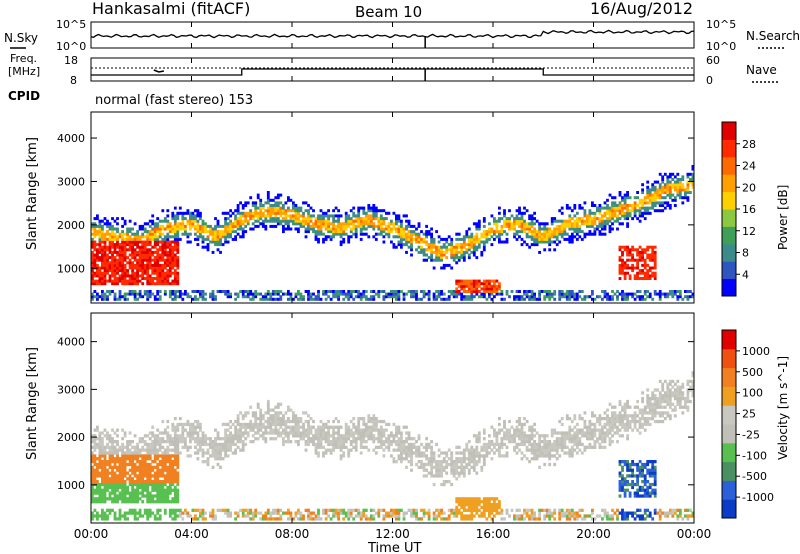  What do you see at coordinates (729, 270) in the screenshot?
I see `power-colorbar-swatch` at bounding box center [729, 270].